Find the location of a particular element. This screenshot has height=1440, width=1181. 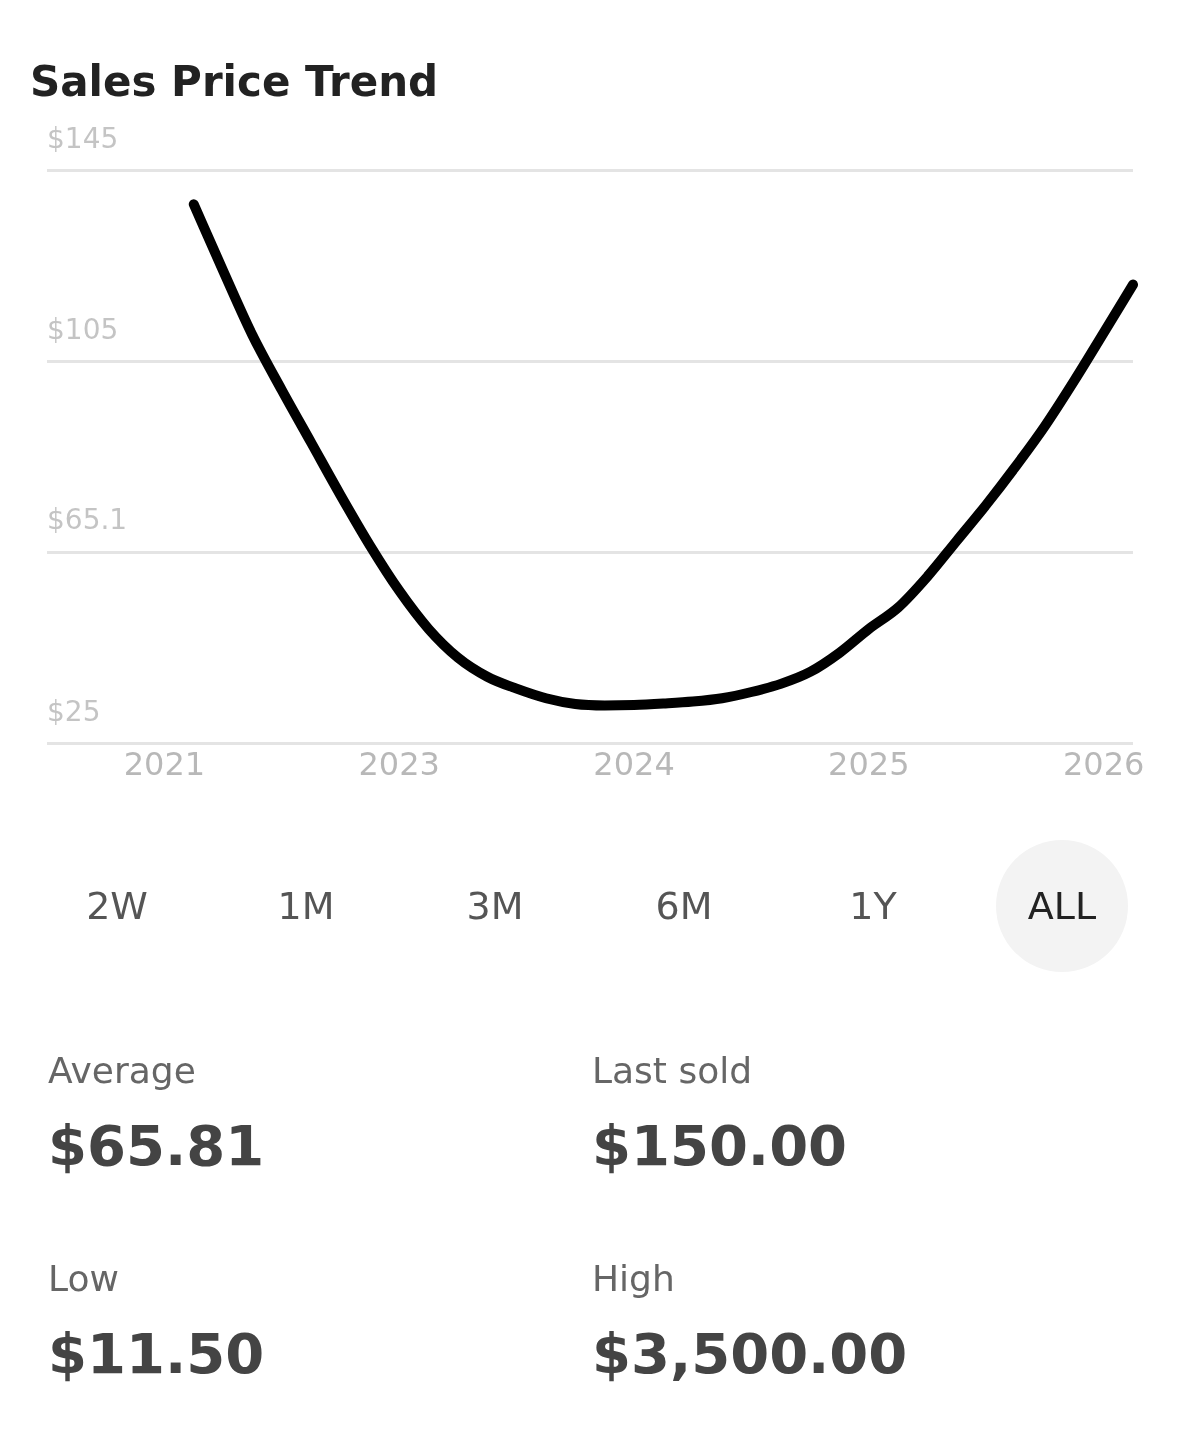

chart-title: Sales Price Trend is located at coordinates (234, 82).